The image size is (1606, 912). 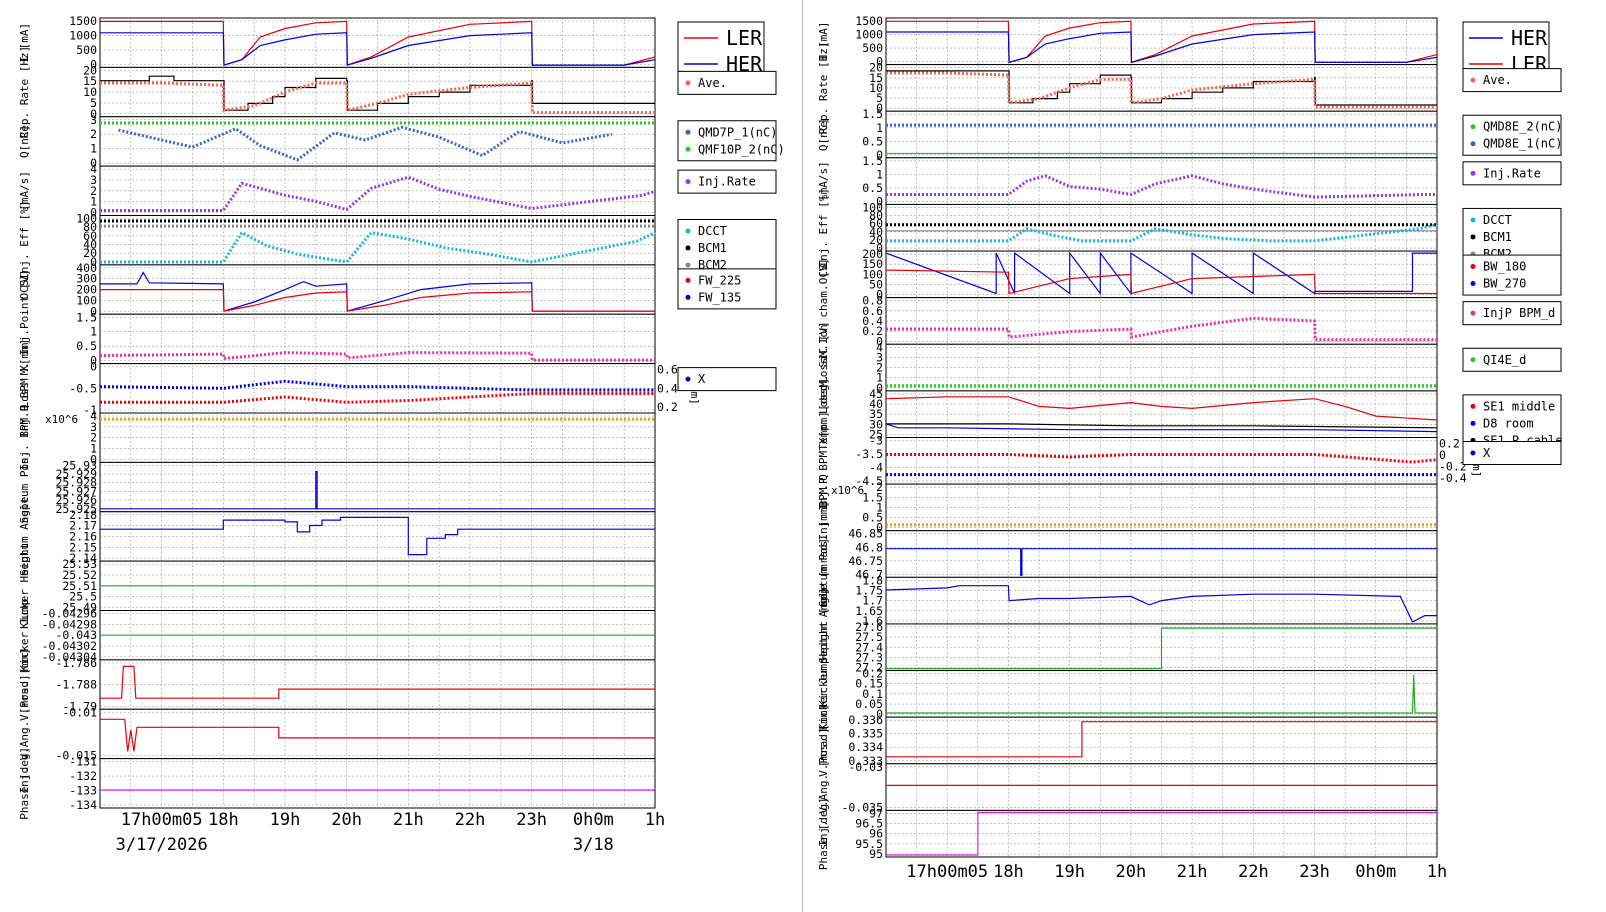 I want to click on legend-label: SE1 middle, so click(x=1519, y=406).